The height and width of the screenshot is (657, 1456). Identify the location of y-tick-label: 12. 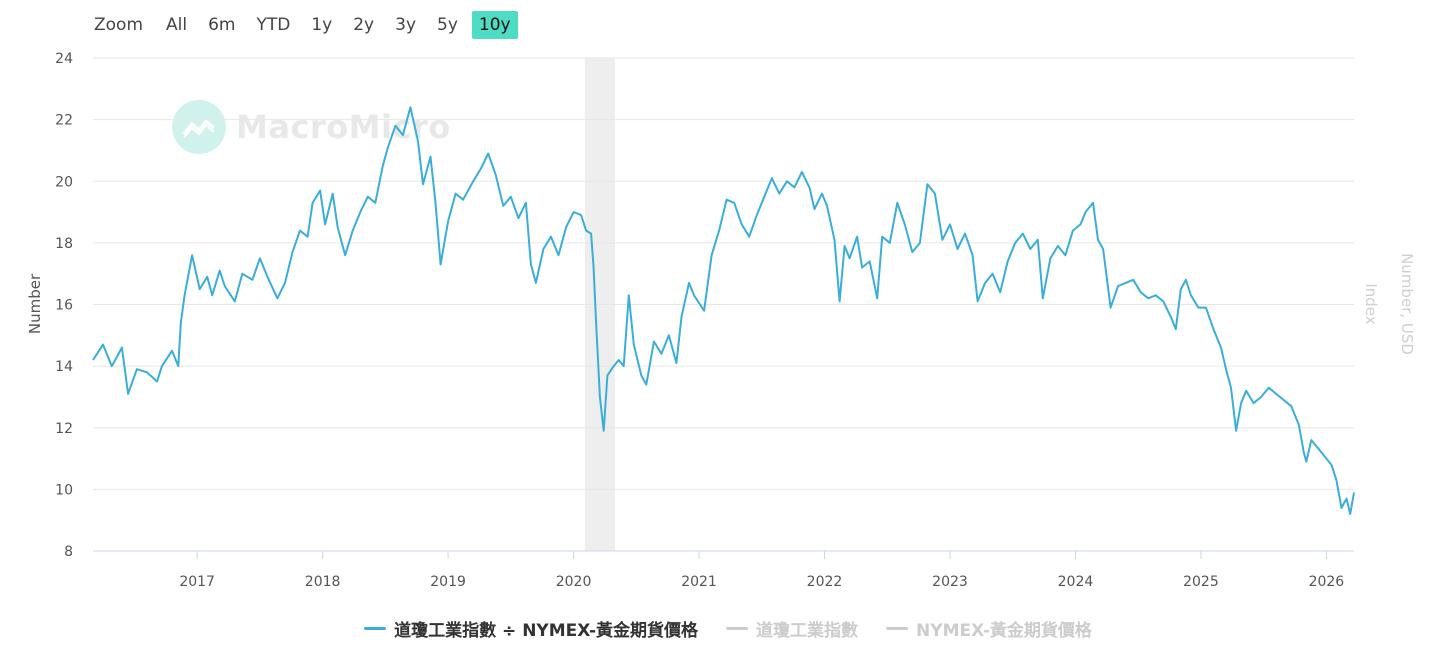
(64, 429).